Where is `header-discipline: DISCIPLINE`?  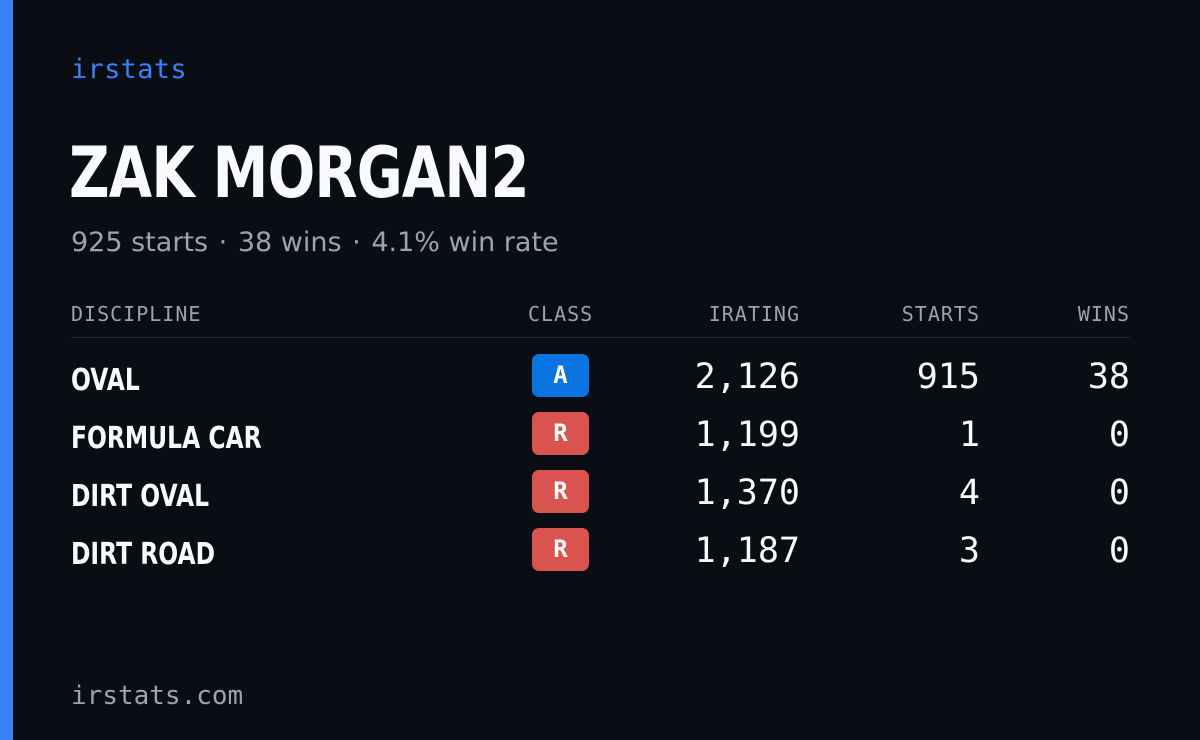
header-discipline: DISCIPLINE is located at coordinates (136, 314).